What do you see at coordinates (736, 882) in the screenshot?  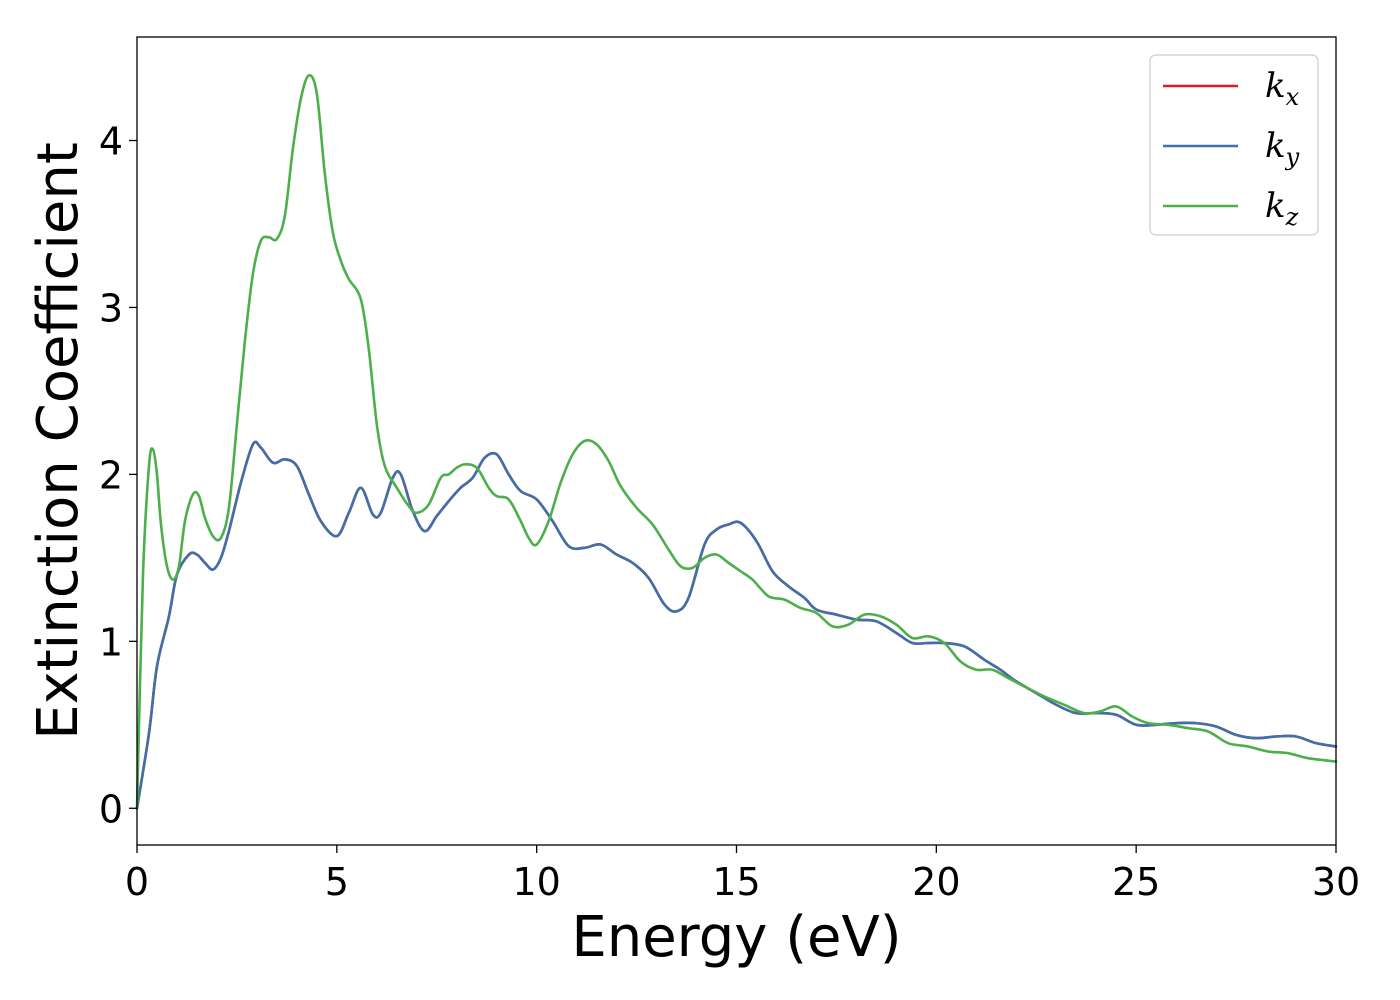 I see `x-tick-label: 15` at bounding box center [736, 882].